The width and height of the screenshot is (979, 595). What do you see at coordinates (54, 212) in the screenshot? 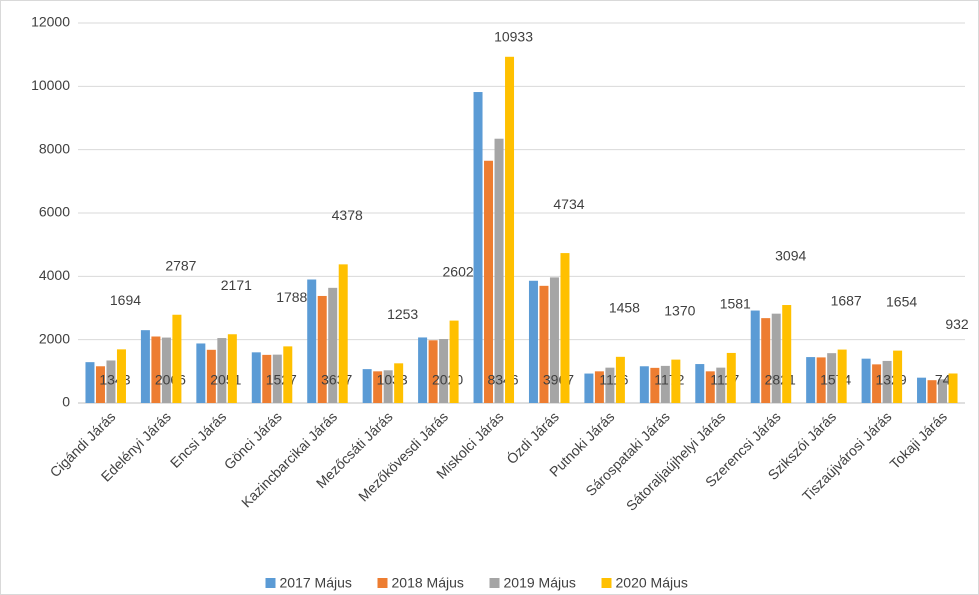
I see `y-tick-label: 6000` at bounding box center [54, 212].